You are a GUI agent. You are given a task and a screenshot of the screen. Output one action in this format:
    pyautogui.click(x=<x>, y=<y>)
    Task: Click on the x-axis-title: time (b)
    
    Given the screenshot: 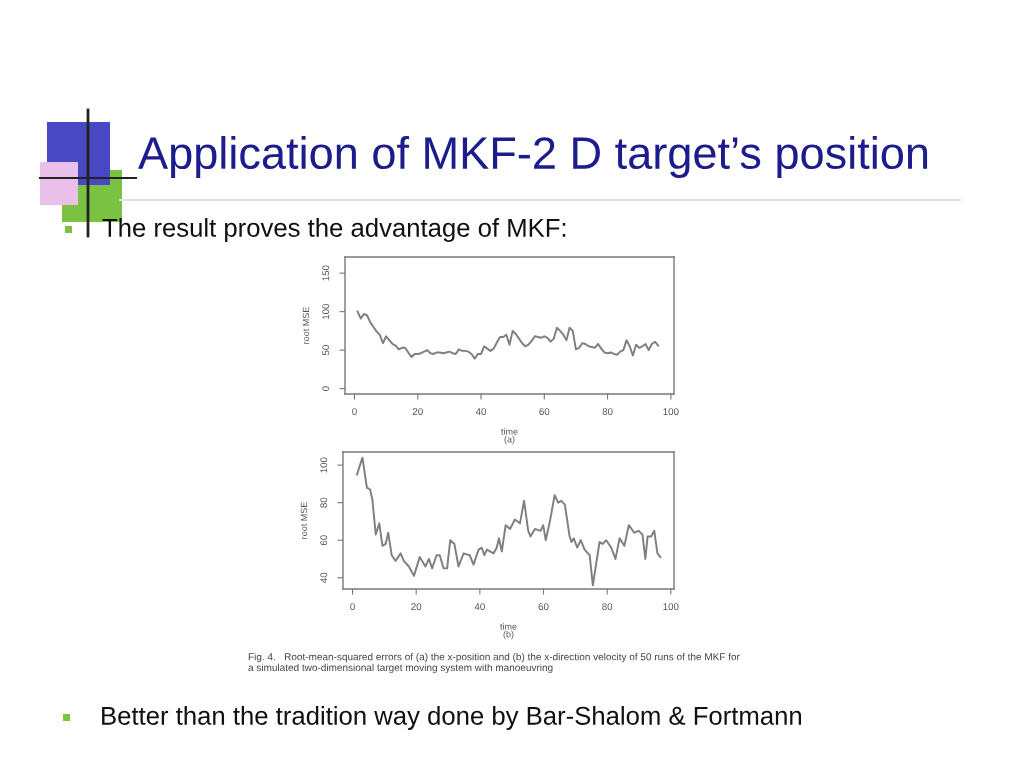 What is the action you would take?
    pyautogui.click(x=508, y=631)
    